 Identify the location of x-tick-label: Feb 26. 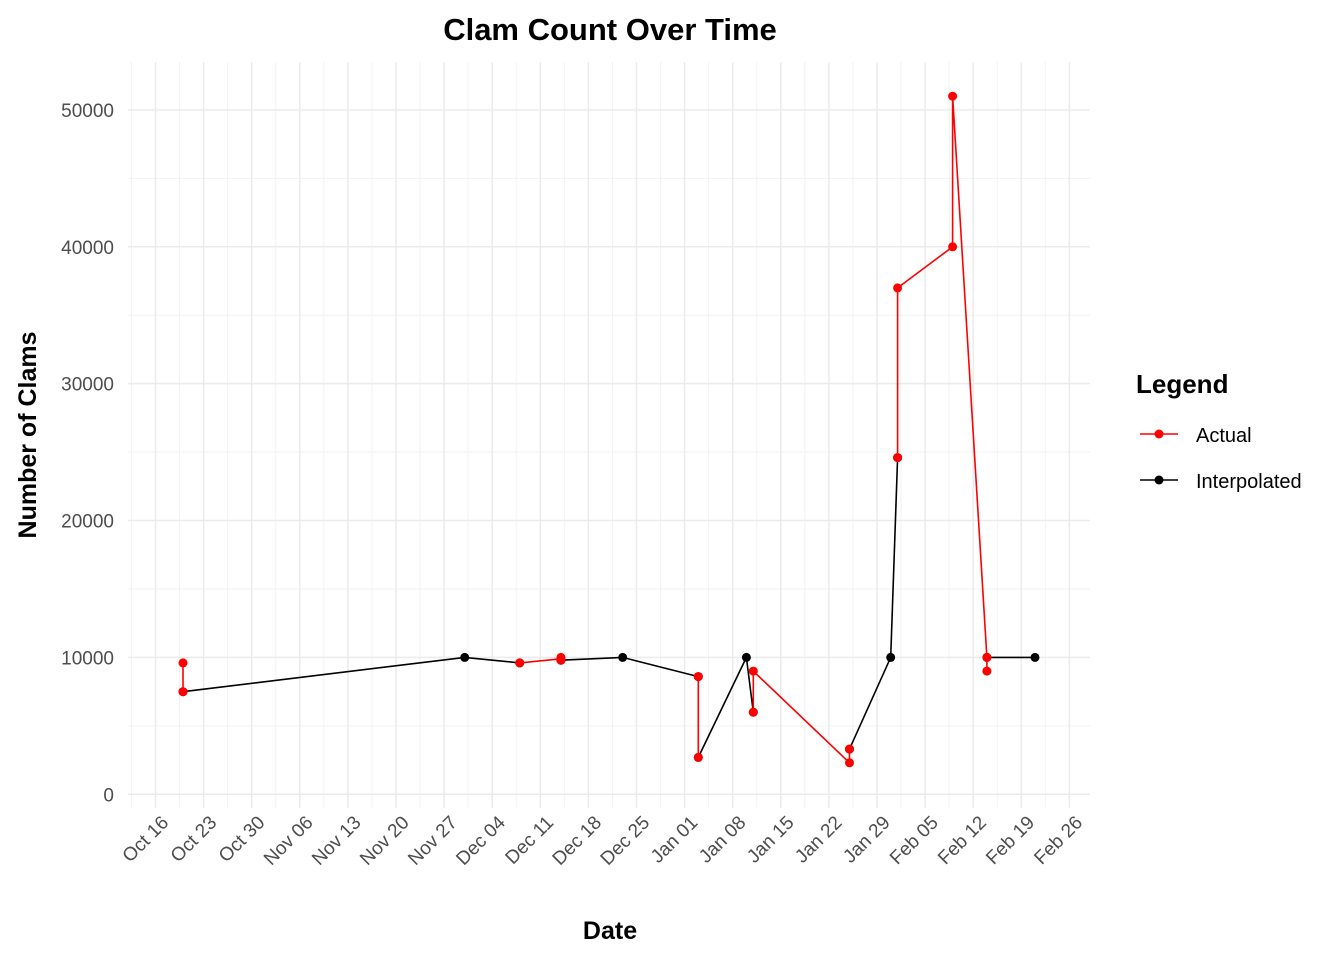
(1058, 840).